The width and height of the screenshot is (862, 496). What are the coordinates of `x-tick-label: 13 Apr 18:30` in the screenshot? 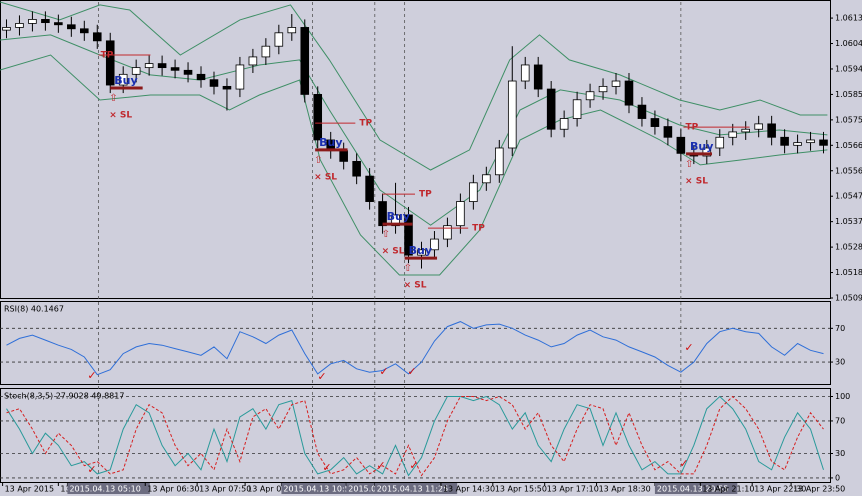 It's located at (625, 489).